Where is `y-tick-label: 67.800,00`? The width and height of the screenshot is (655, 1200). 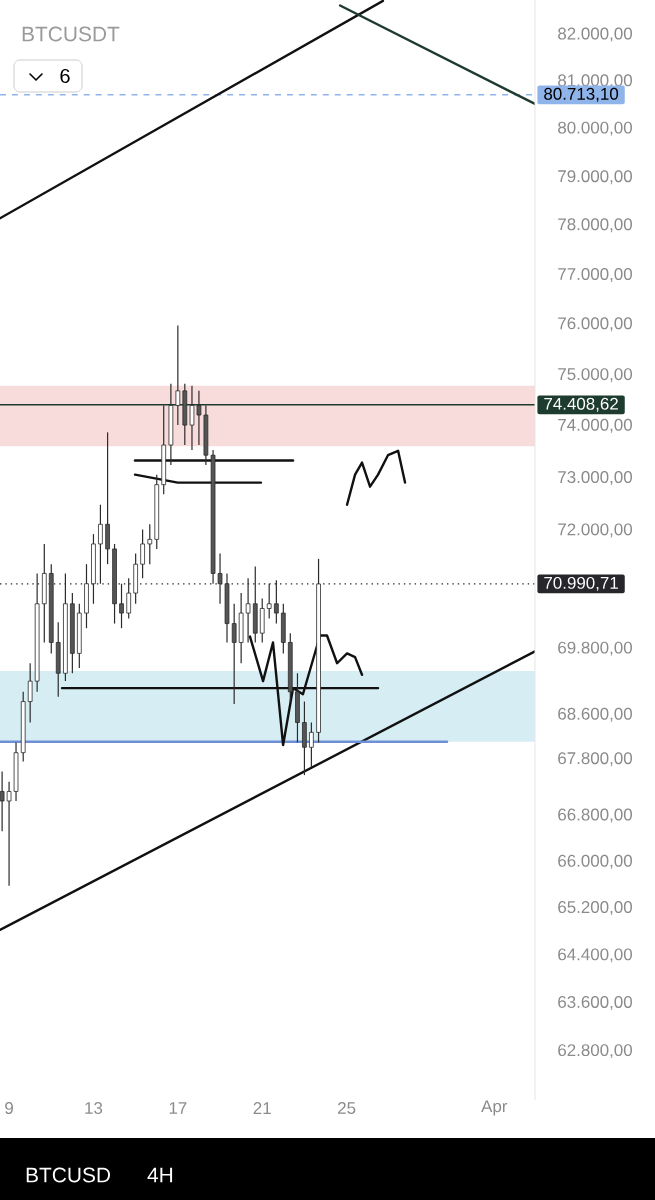
y-tick-label: 67.800,00 is located at coordinates (595, 759).